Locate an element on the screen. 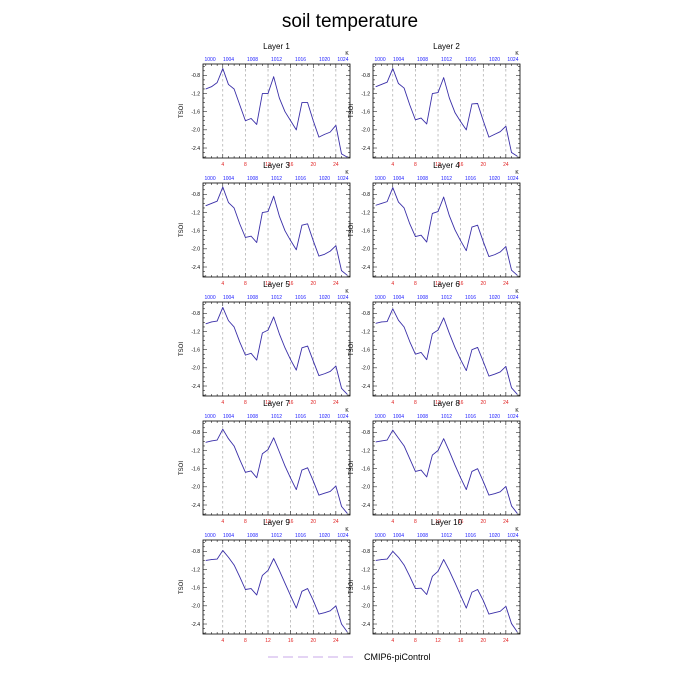  bottom-tick-label: 12 is located at coordinates (268, 641).